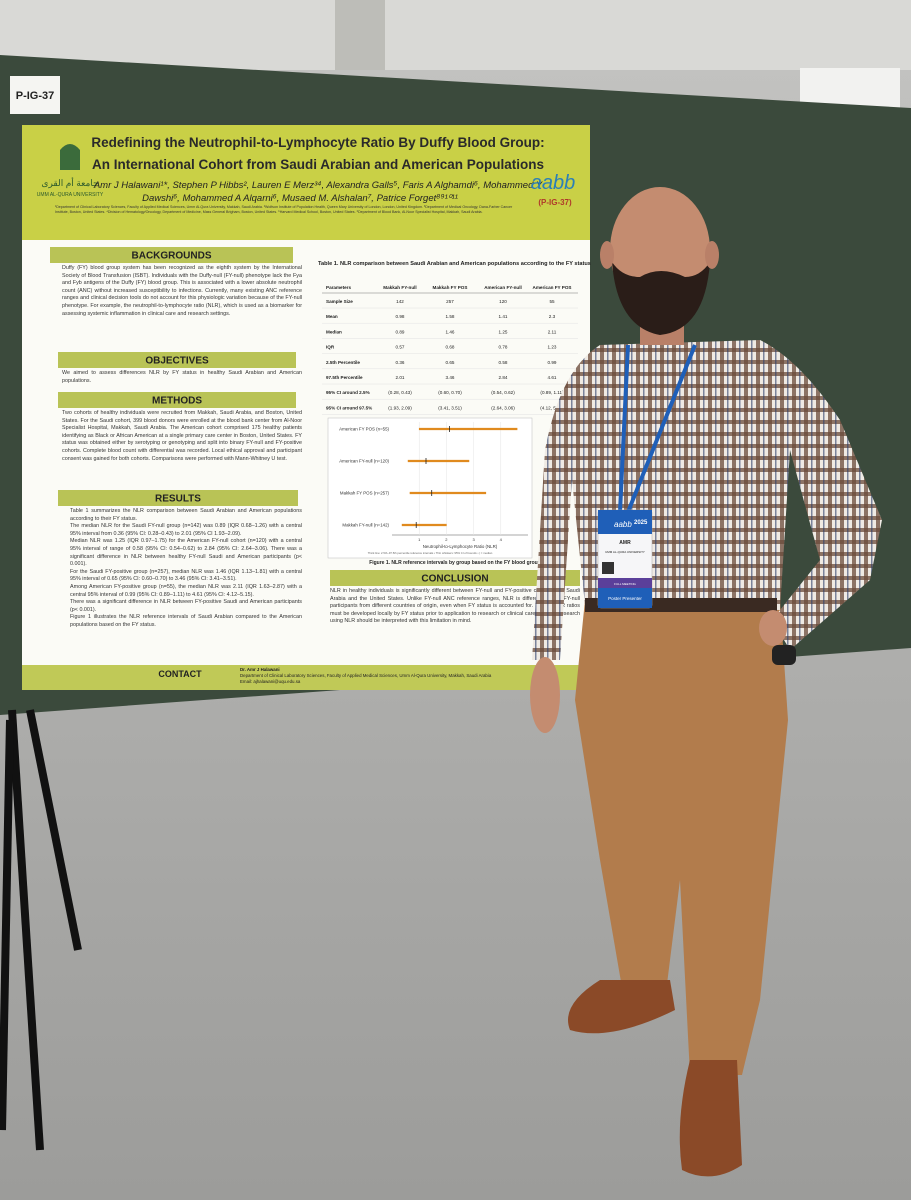 The height and width of the screenshot is (1200, 911). I want to click on table-cell: 55, so click(552, 301).